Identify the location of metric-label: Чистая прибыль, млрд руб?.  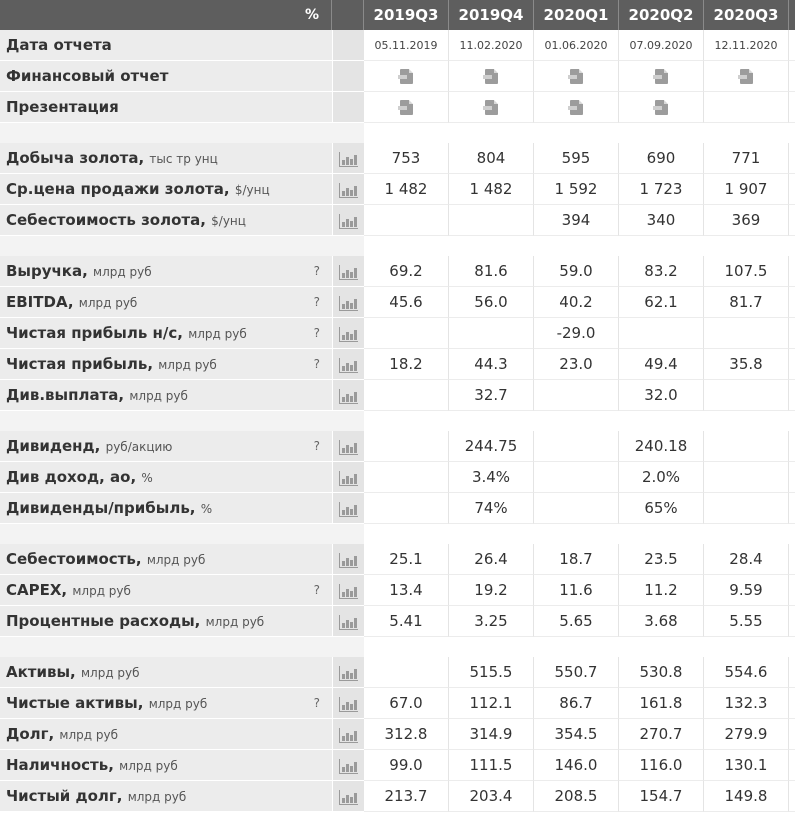
(166, 364).